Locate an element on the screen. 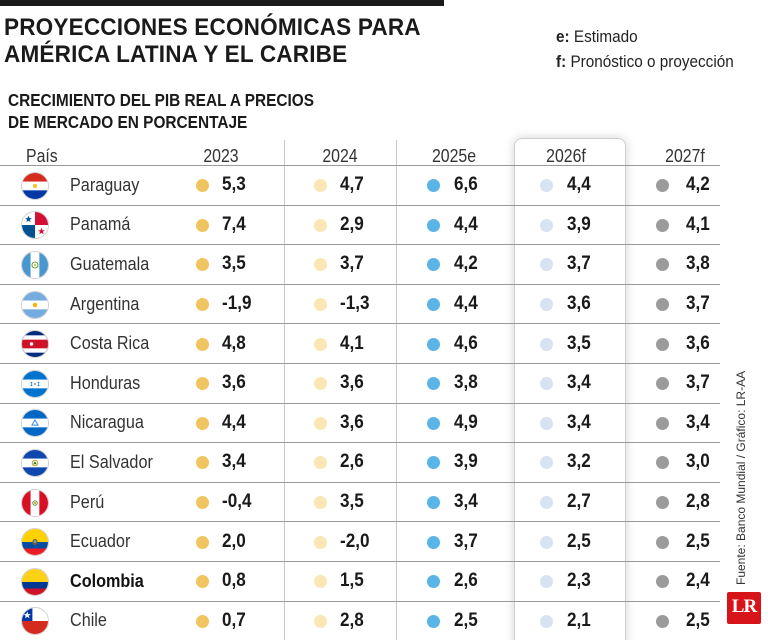 The height and width of the screenshot is (640, 768). value-2025e: 4,4 is located at coordinates (466, 224).